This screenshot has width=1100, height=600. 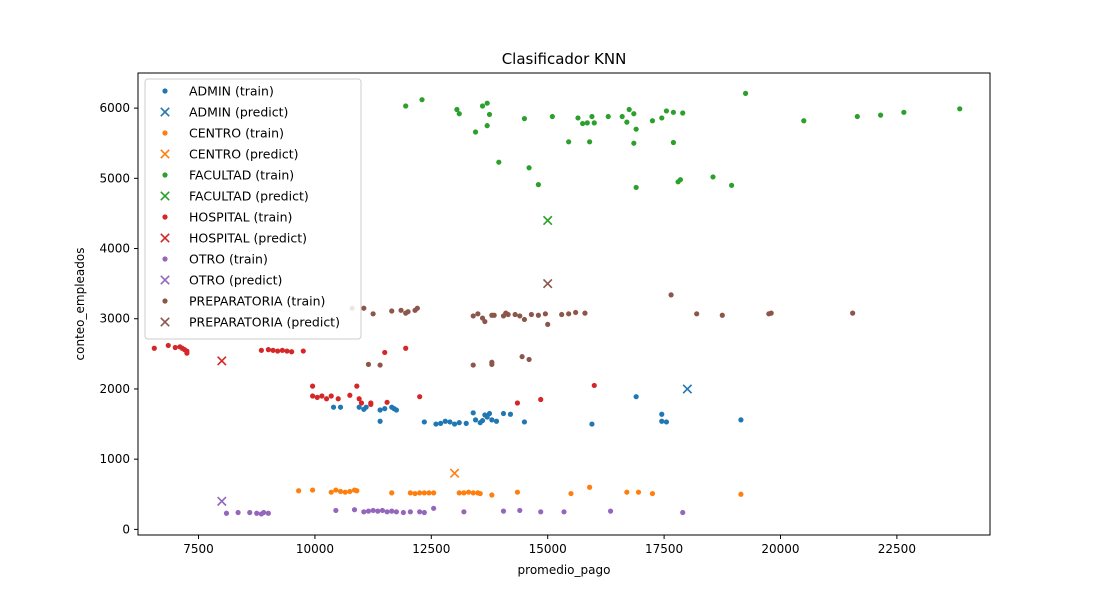 What do you see at coordinates (264, 322) in the screenshot?
I see `legend-label: PREPARATORIA (predict)` at bounding box center [264, 322].